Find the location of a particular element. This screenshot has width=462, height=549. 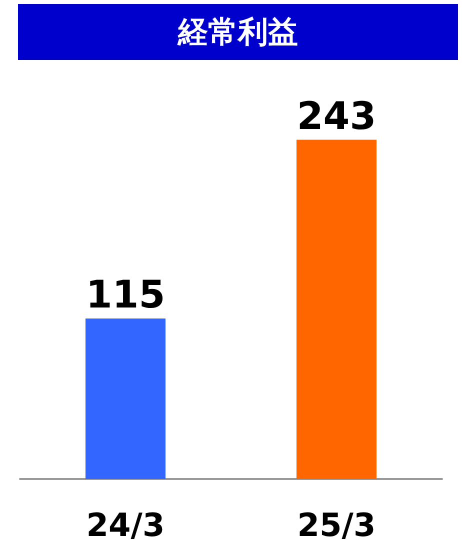

x-tick-label: 25/3 is located at coordinates (336, 525).